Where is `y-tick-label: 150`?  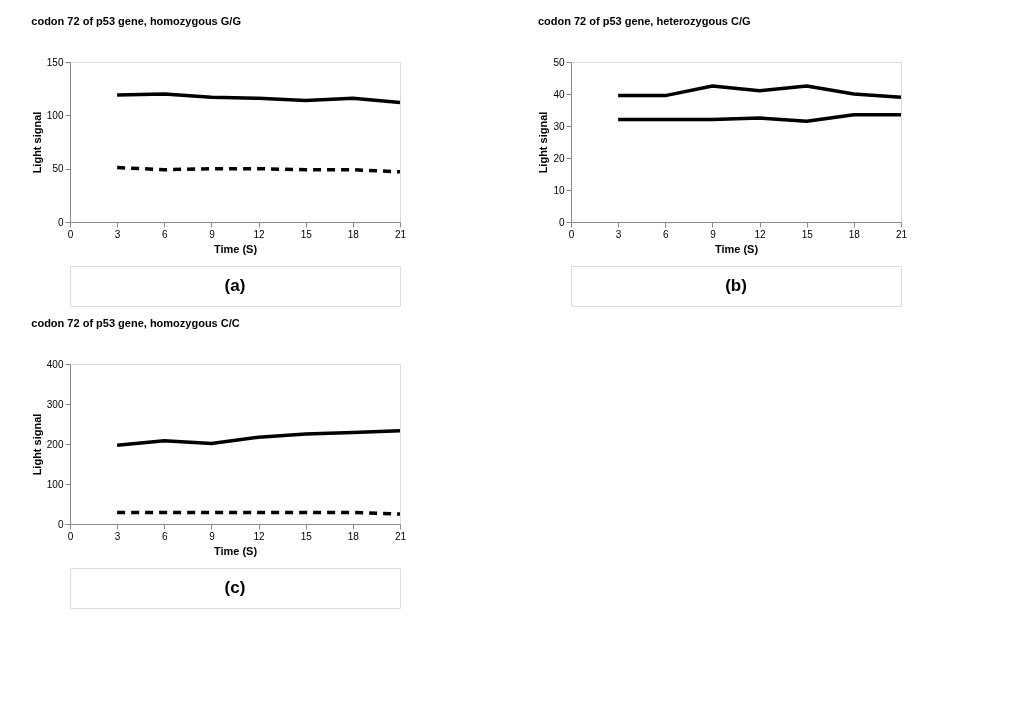
y-tick-label: 150 is located at coordinates (55, 62).